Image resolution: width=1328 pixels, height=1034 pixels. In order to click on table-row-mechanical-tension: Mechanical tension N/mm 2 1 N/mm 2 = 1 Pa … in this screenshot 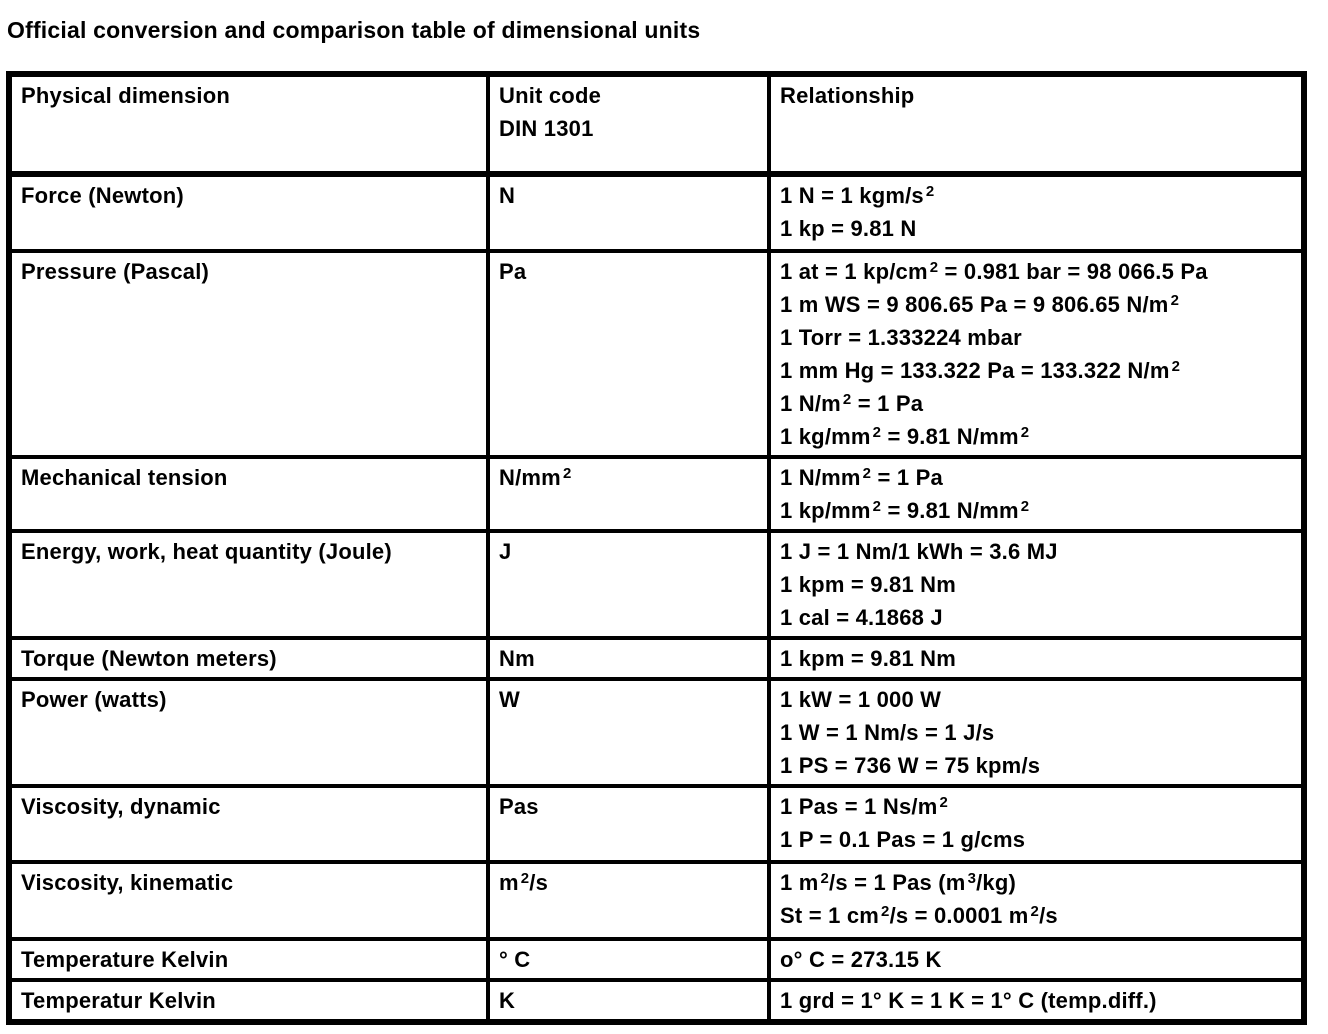, I will do `click(656, 494)`.